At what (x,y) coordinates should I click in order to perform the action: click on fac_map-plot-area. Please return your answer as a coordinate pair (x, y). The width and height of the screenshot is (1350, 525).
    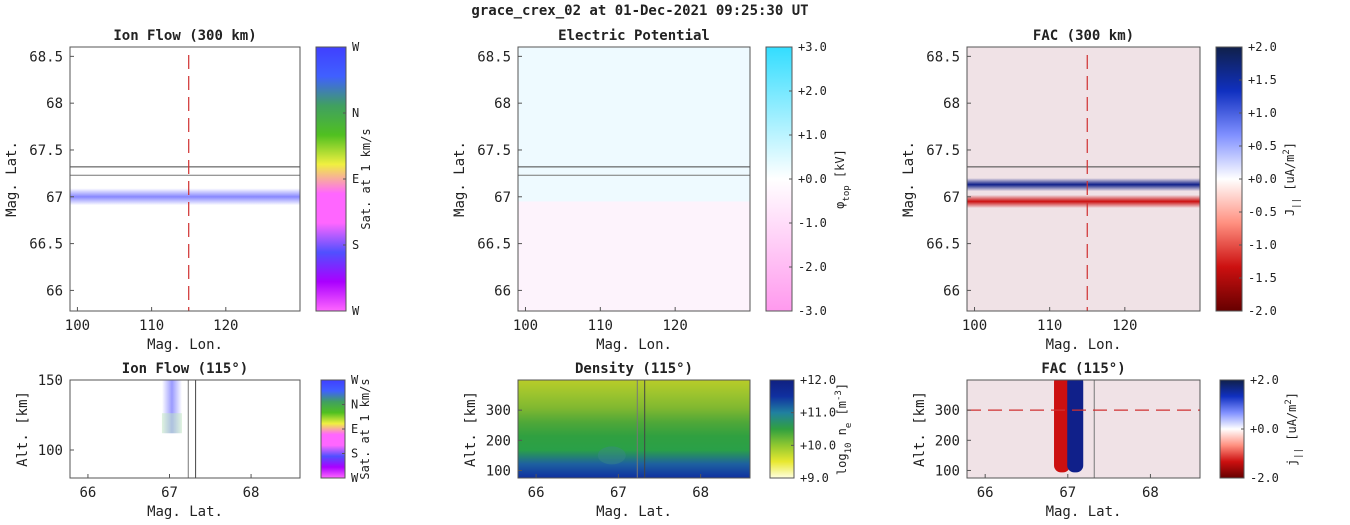
    Looking at the image, I should click on (1083, 179).